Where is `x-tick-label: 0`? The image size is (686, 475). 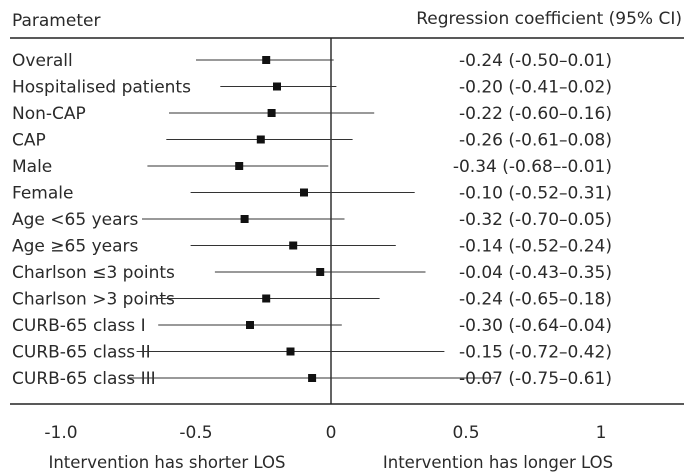
x-tick-label: 0 is located at coordinates (331, 433).